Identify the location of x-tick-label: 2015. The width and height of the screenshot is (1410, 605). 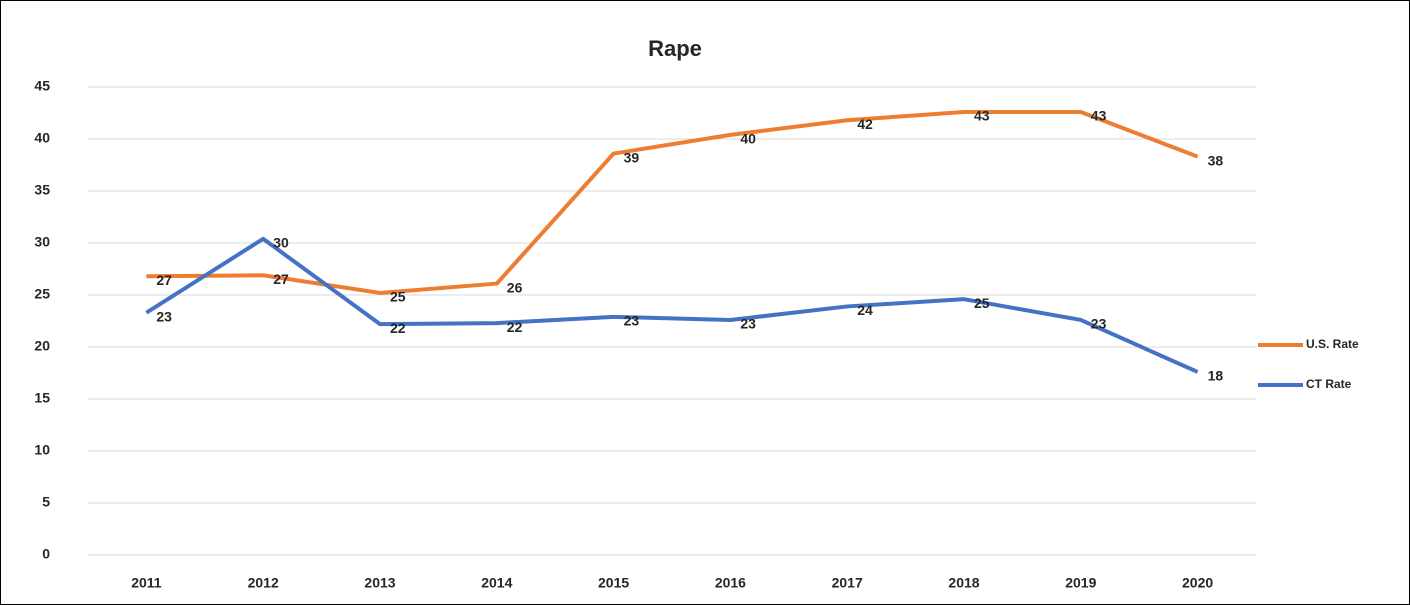
(613, 583).